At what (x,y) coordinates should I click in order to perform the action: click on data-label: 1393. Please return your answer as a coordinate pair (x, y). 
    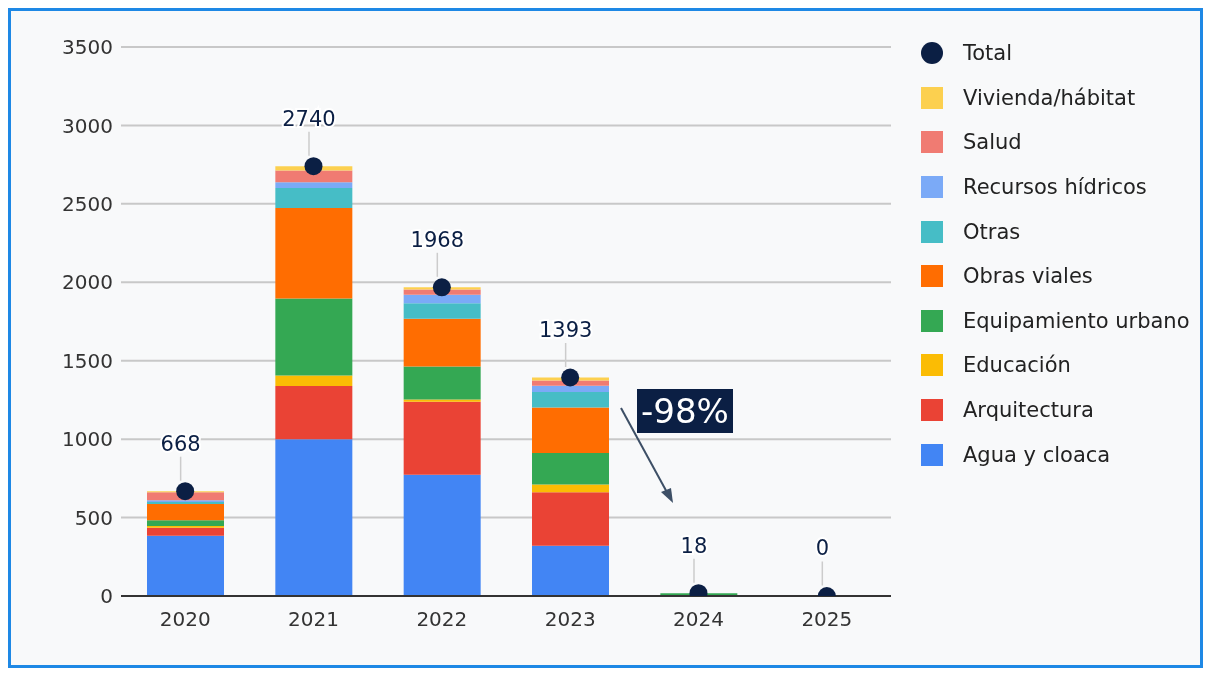
    Looking at the image, I should click on (565, 329).